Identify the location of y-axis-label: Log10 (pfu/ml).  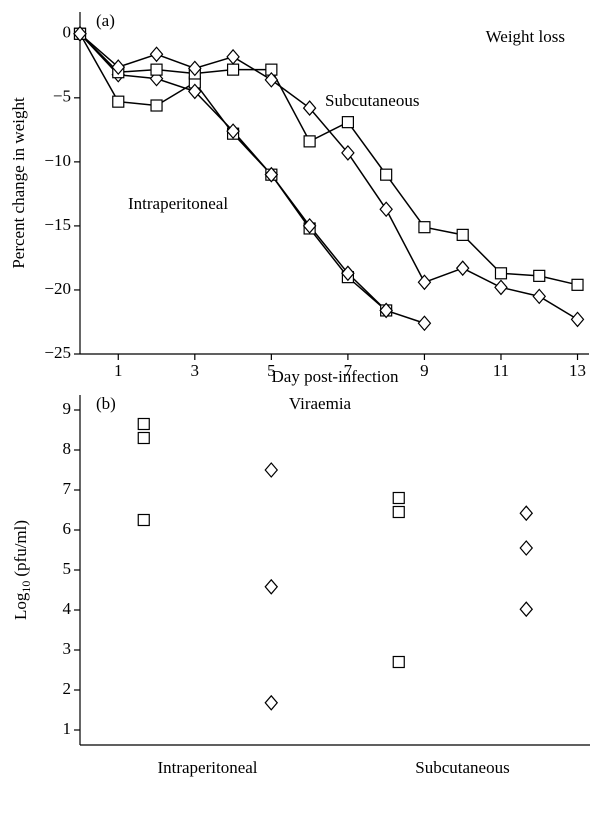
(22, 570).